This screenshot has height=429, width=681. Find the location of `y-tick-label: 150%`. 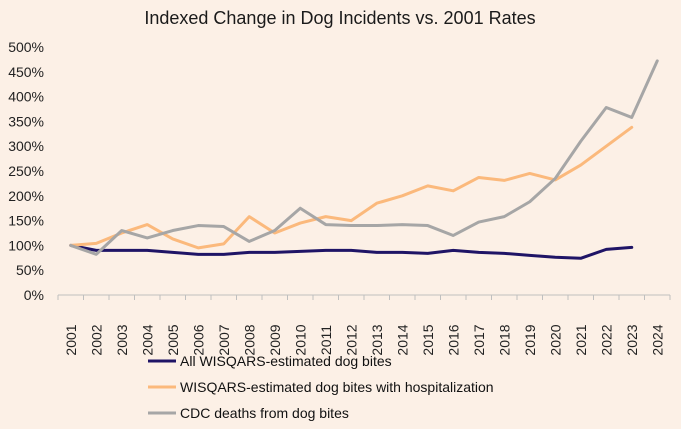

y-tick-label: 150% is located at coordinates (26, 221).